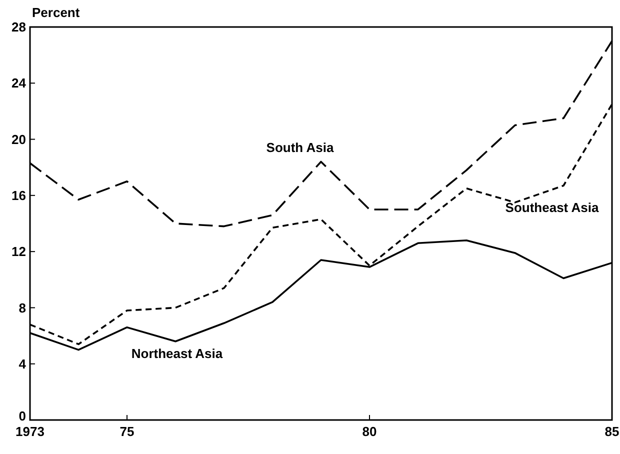 The width and height of the screenshot is (620, 454). I want to click on x-tick-label: 85, so click(612, 431).